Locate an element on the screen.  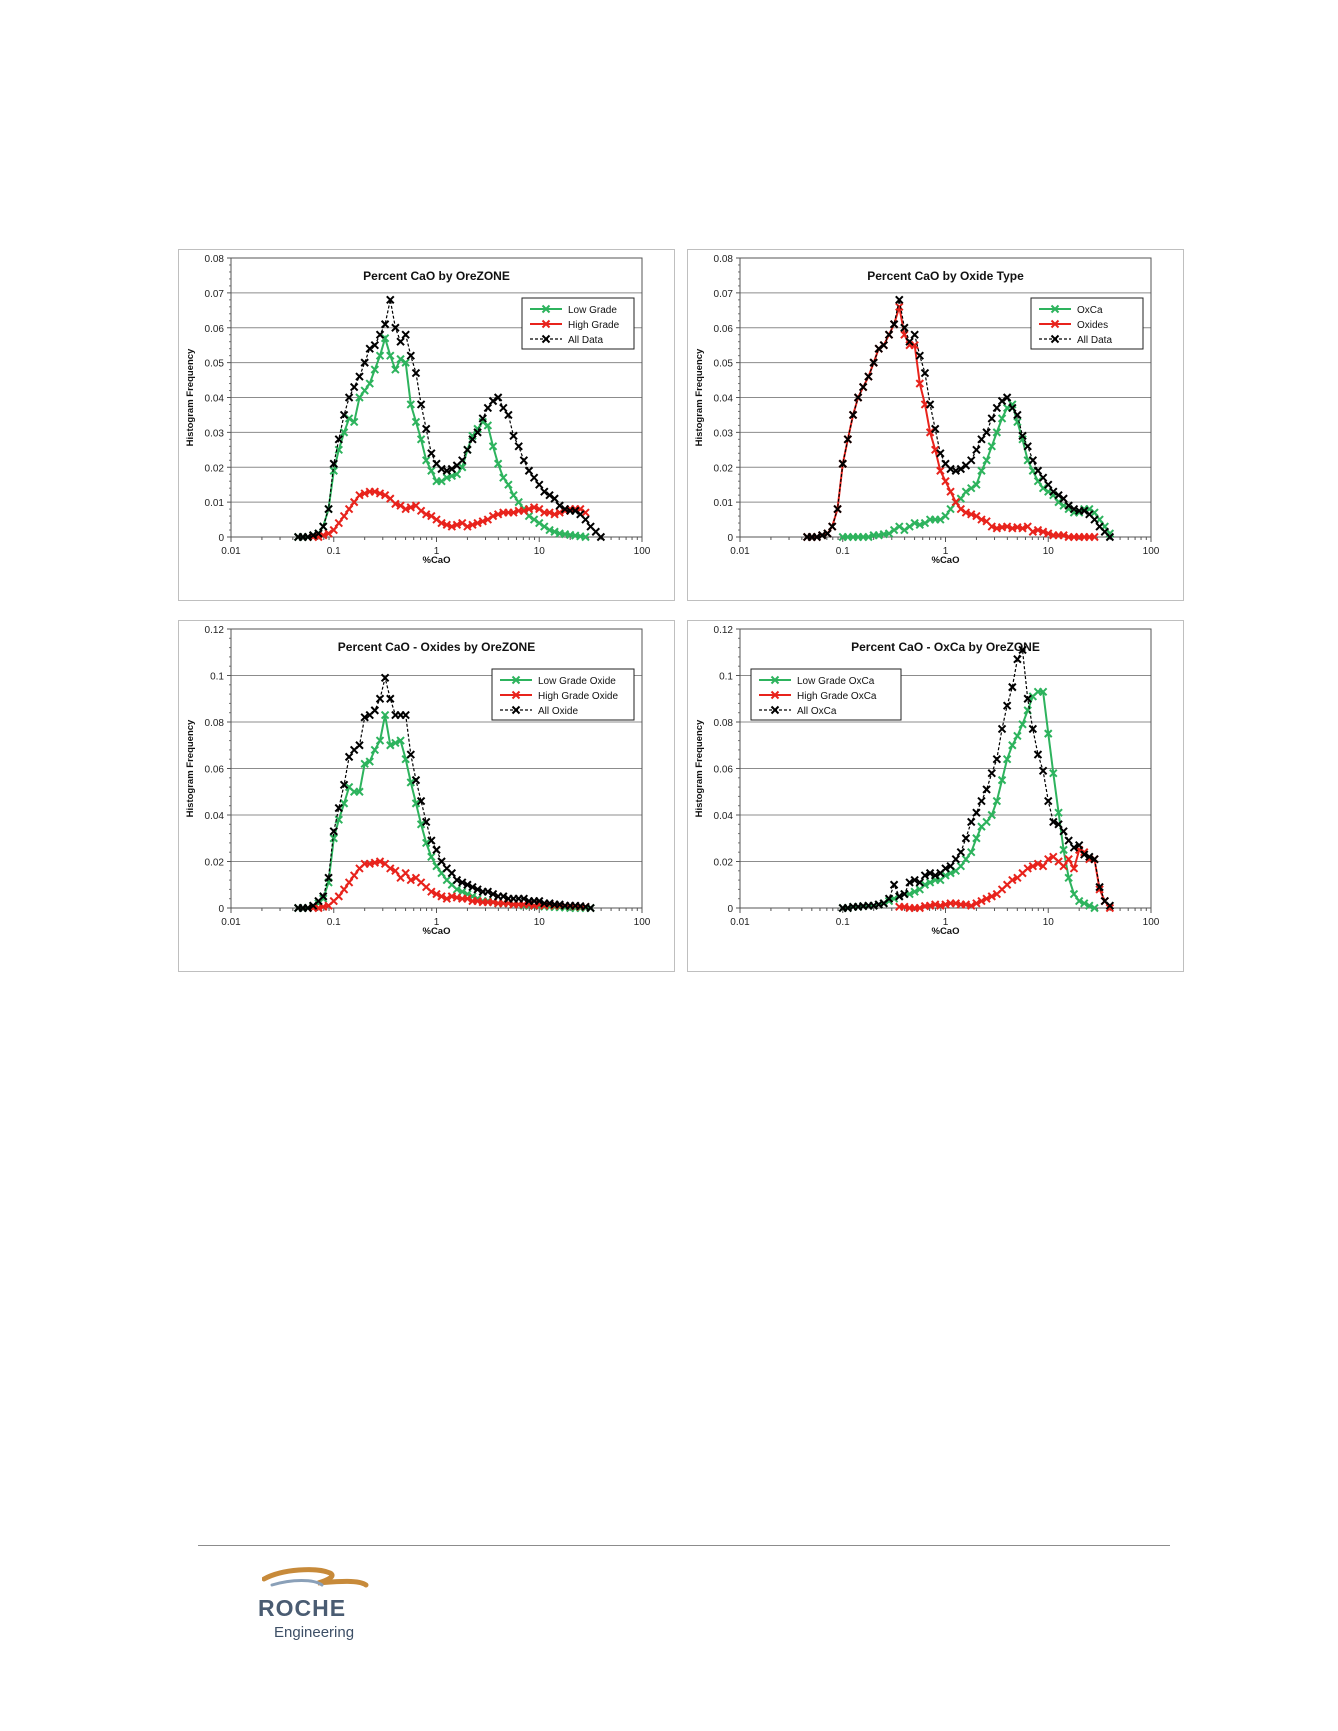
y-tick-label: 0.1 is located at coordinates (726, 677).